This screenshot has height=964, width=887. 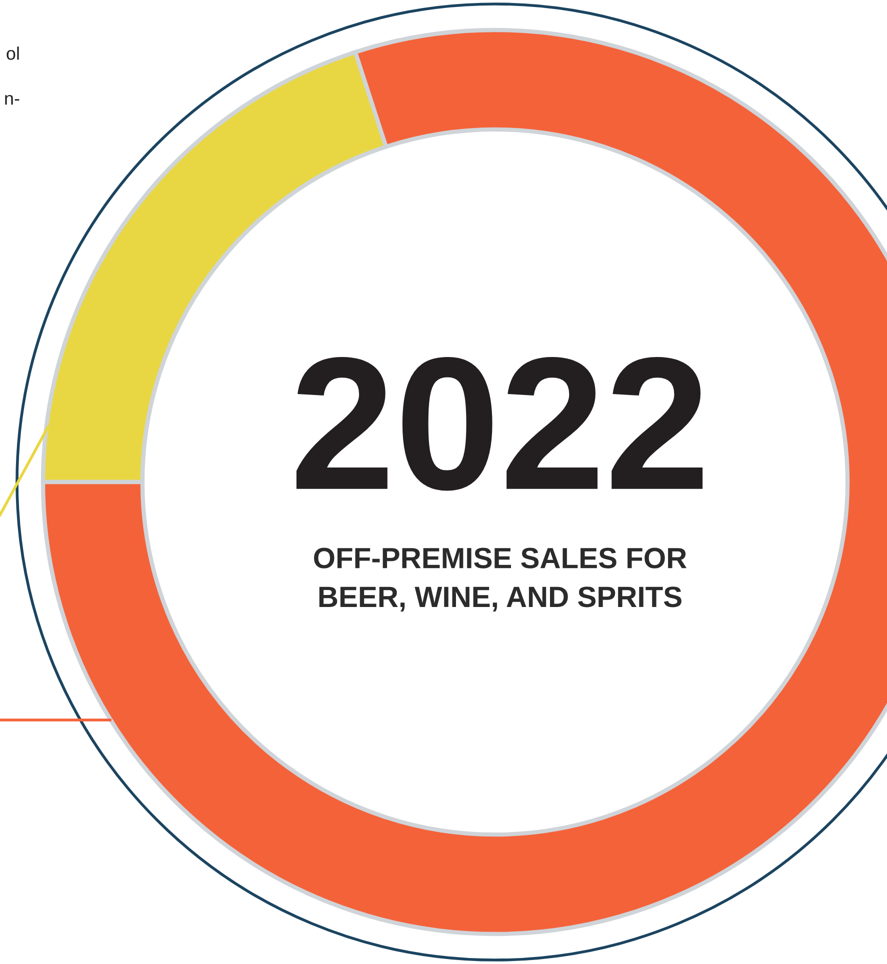 What do you see at coordinates (12, 53) in the screenshot?
I see `text: ol` at bounding box center [12, 53].